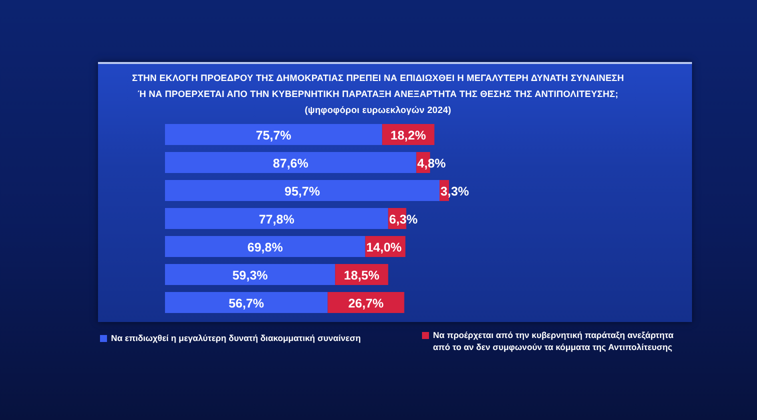 This screenshot has width=757, height=420. Describe the element at coordinates (362, 275) in the screenshot. I see `data-label: 18,5%` at that location.